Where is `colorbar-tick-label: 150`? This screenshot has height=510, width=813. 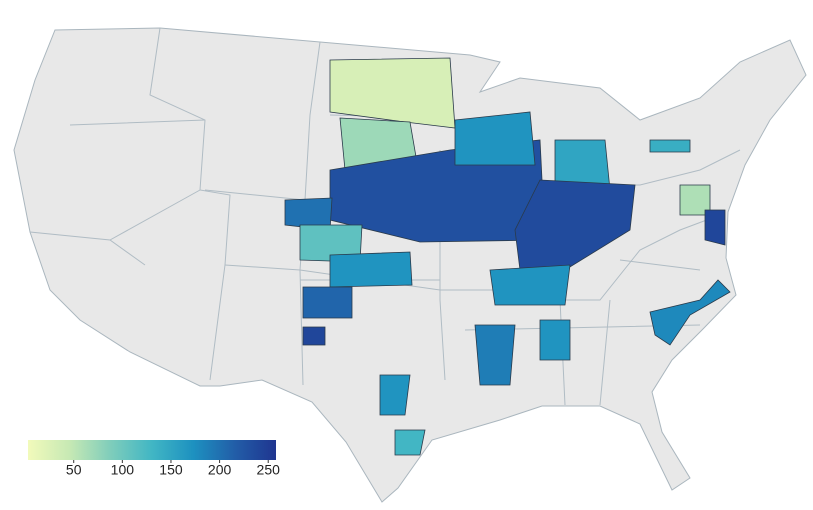 colorbar-tick-label: 150 is located at coordinates (171, 470).